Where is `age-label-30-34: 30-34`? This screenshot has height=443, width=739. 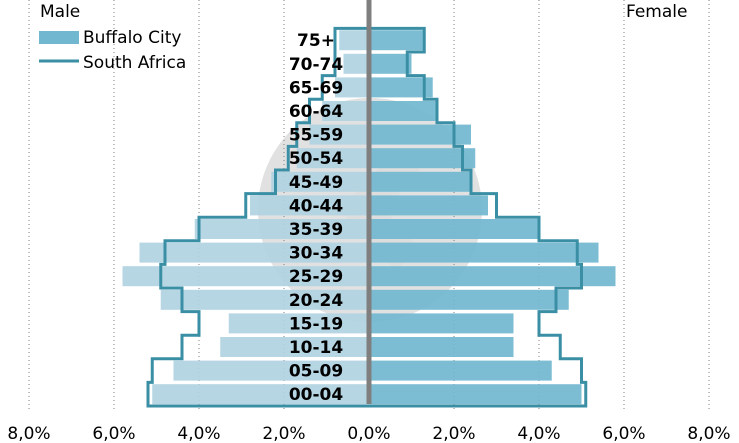 age-label-30-34: 30-34 is located at coordinates (316, 254).